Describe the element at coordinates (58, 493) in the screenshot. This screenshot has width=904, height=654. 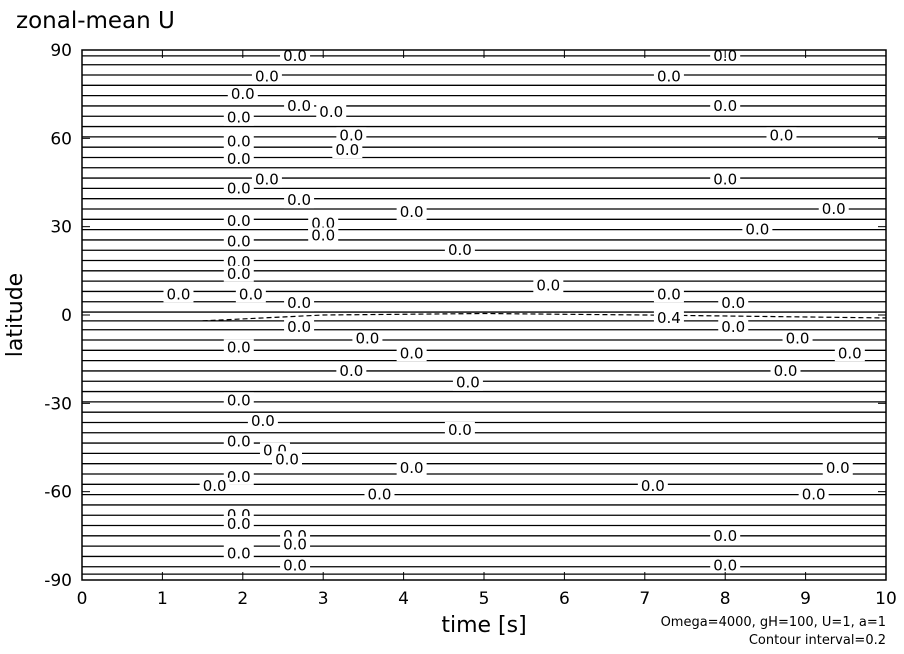
I see `y-tick-label: -60` at that location.